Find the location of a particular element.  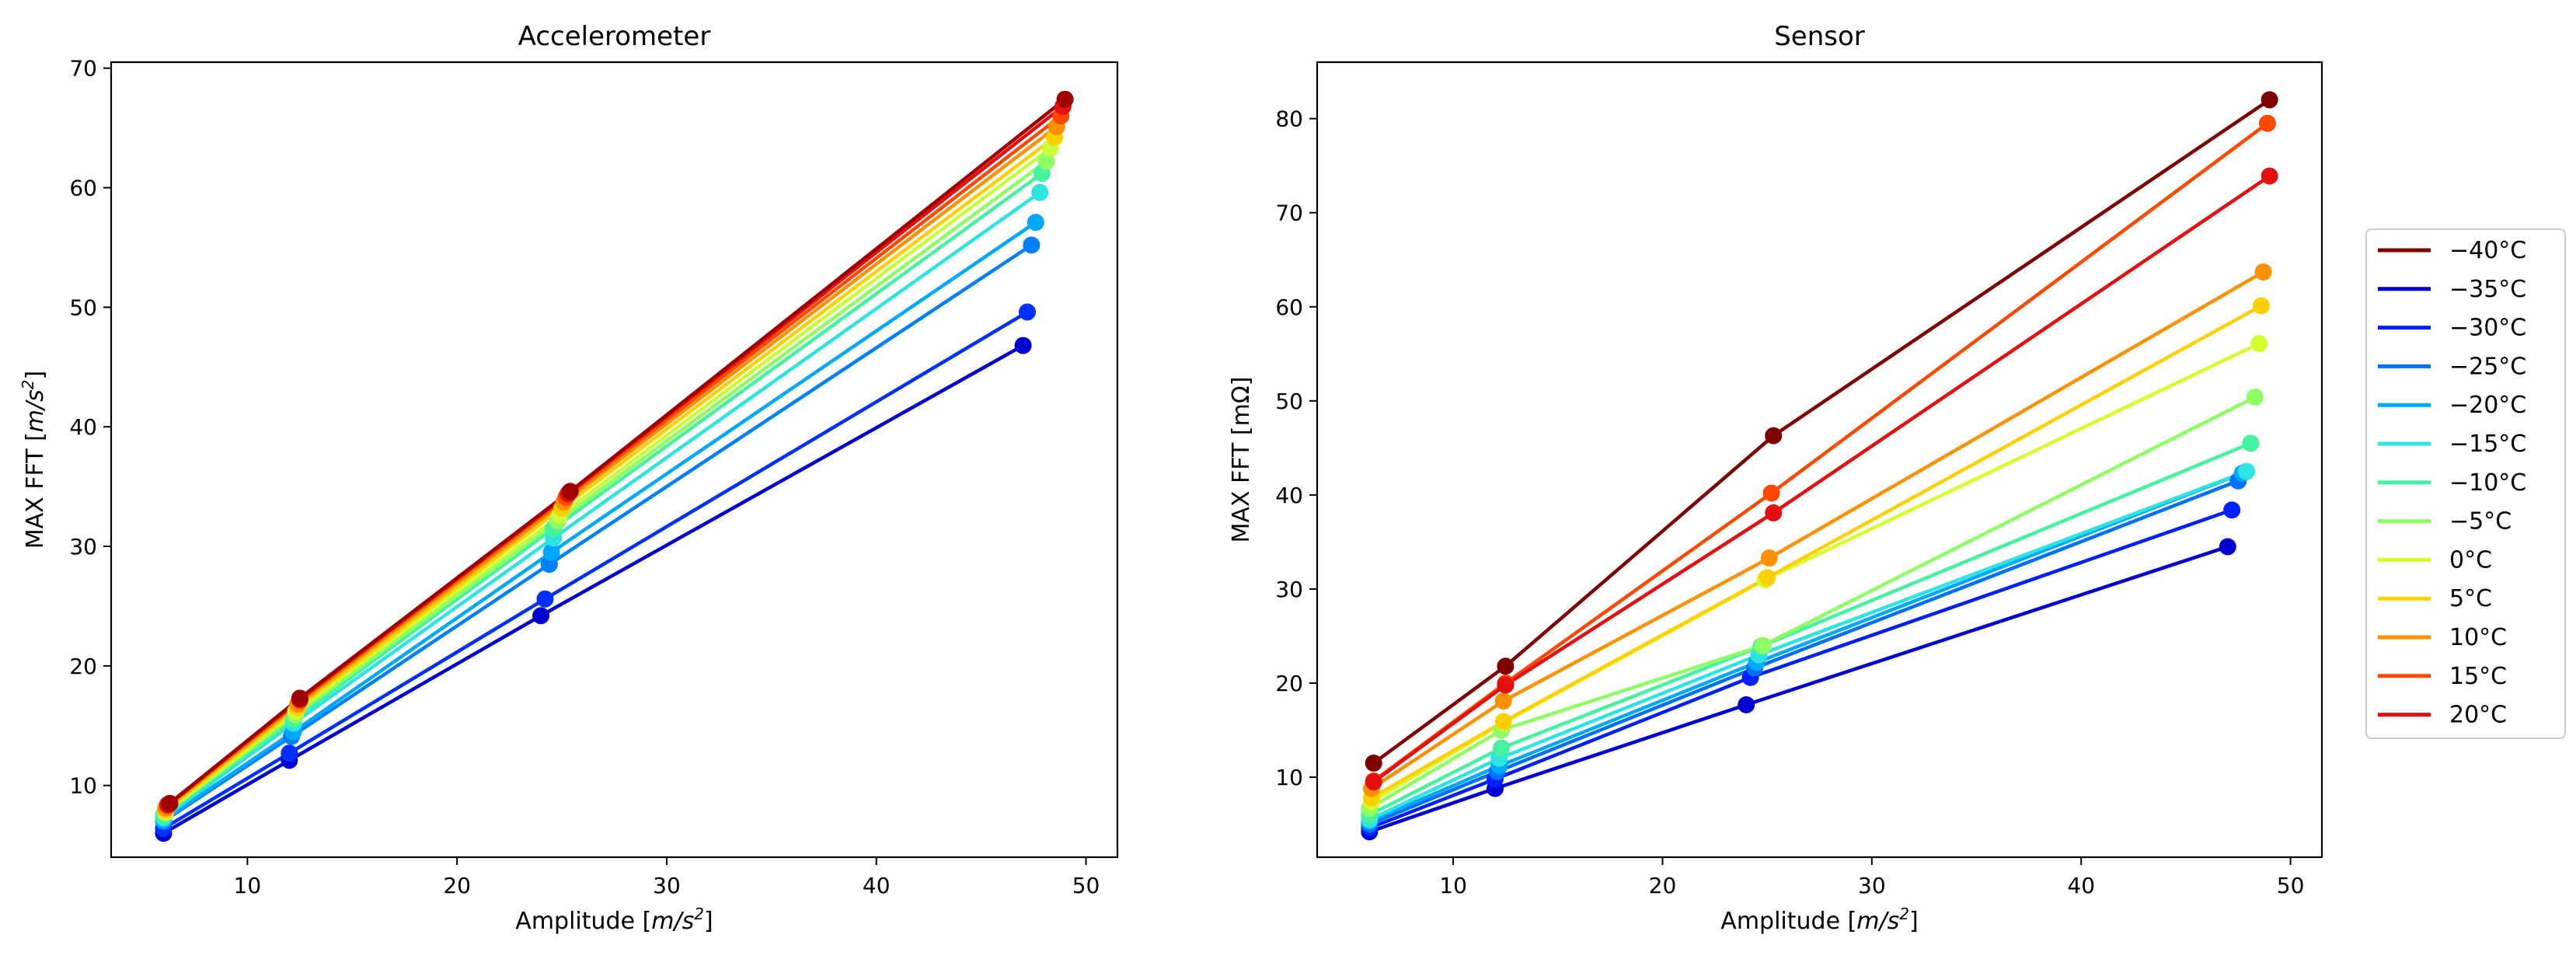

legend-label: −30°C is located at coordinates (2487, 328).